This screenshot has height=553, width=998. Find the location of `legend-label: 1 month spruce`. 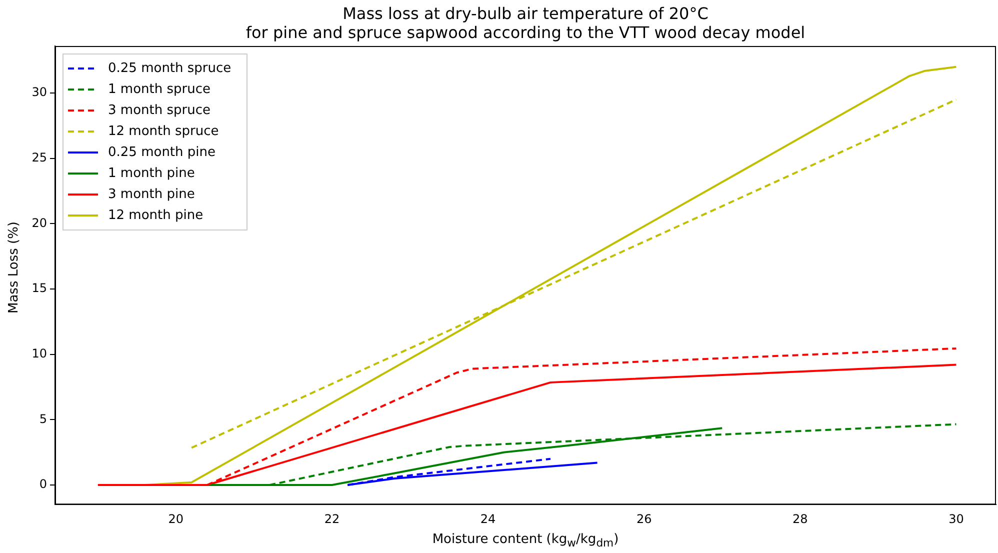

legend-label: 1 month spruce is located at coordinates (159, 89).